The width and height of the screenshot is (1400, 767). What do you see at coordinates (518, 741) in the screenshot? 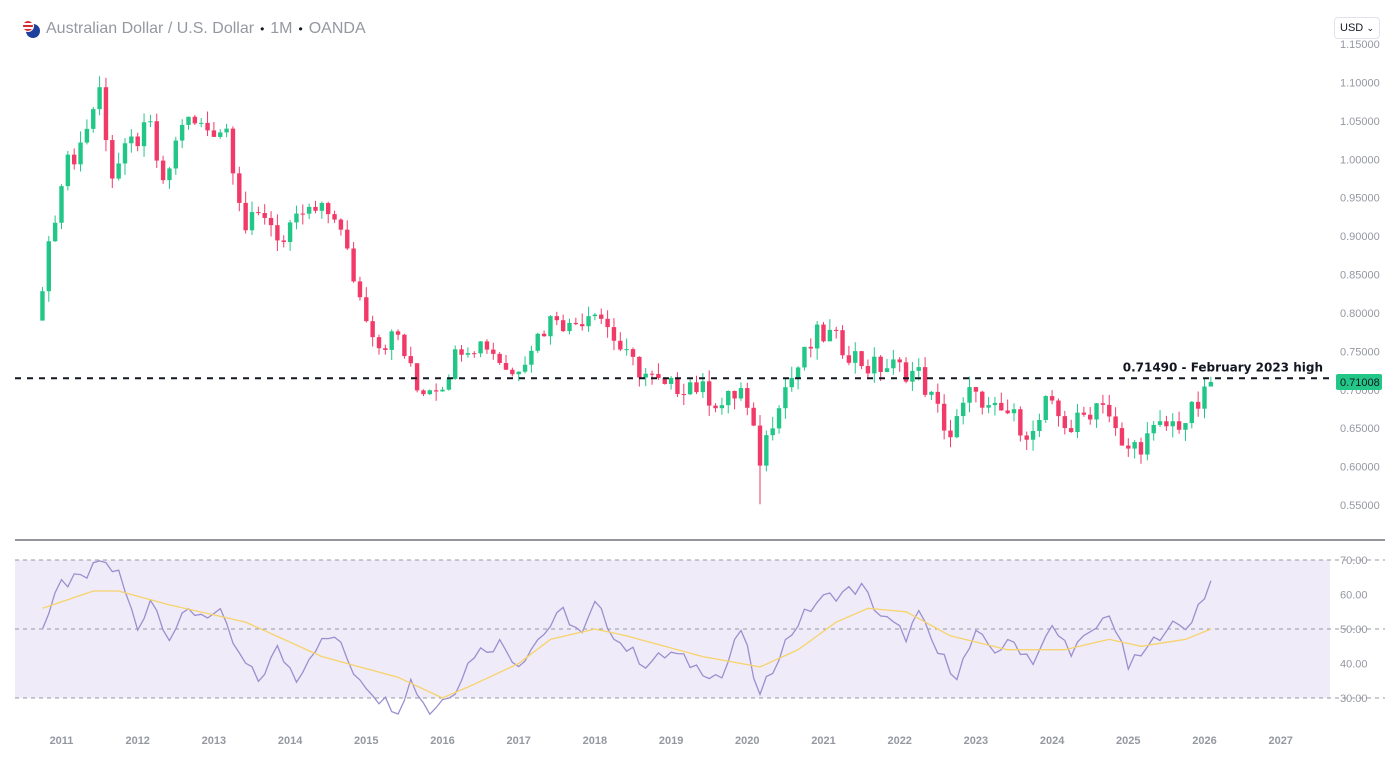
I see `time-tick-label: 2017` at bounding box center [518, 741].